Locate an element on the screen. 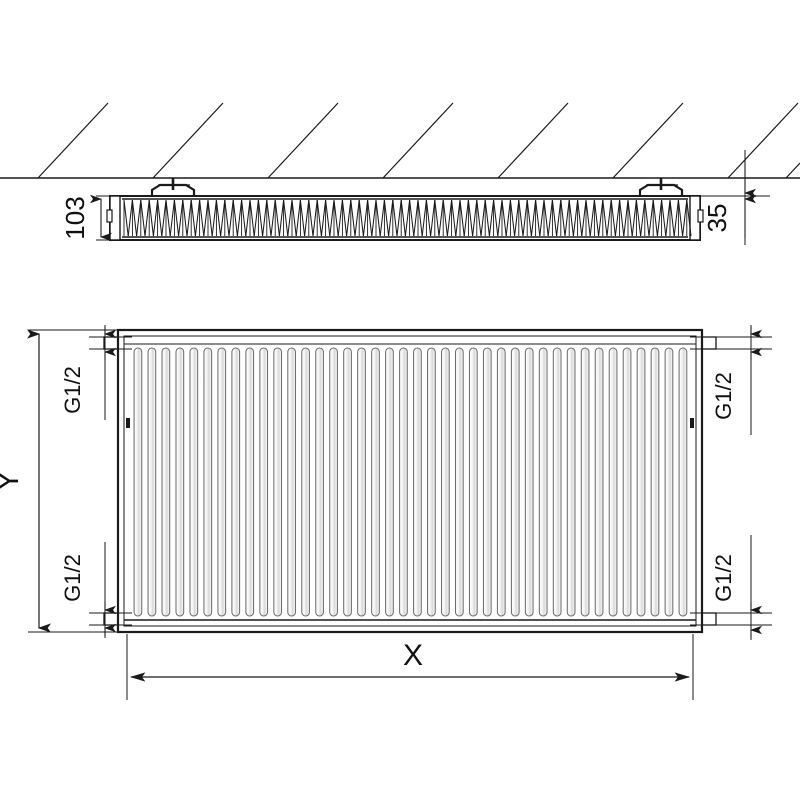  dimension-wall-gap-label: 35 is located at coordinates (717, 218).